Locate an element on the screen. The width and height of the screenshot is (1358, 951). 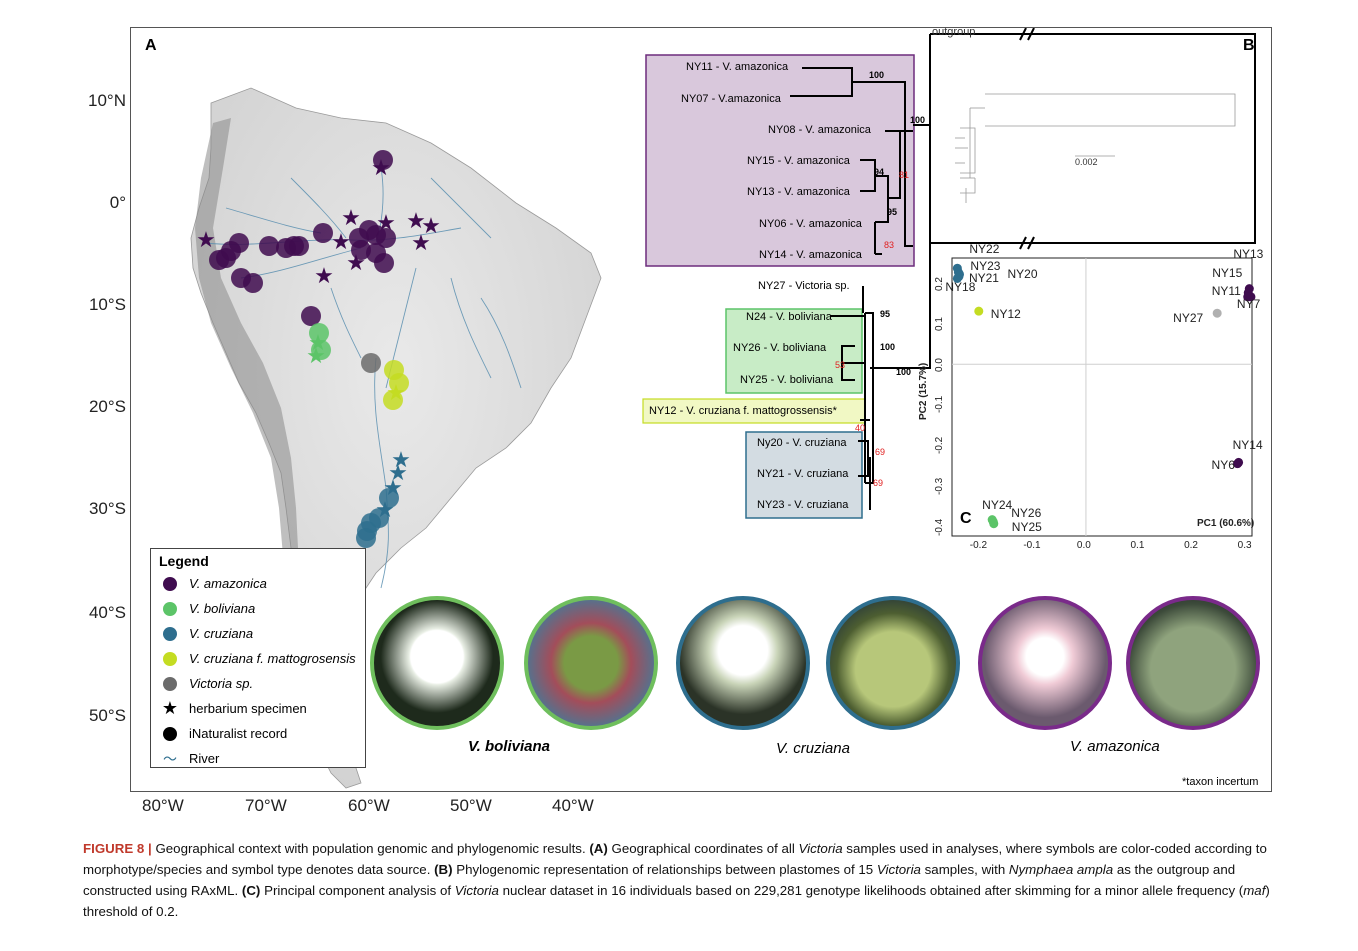
pca-point-label: NY25 is located at coordinates (1026, 526).